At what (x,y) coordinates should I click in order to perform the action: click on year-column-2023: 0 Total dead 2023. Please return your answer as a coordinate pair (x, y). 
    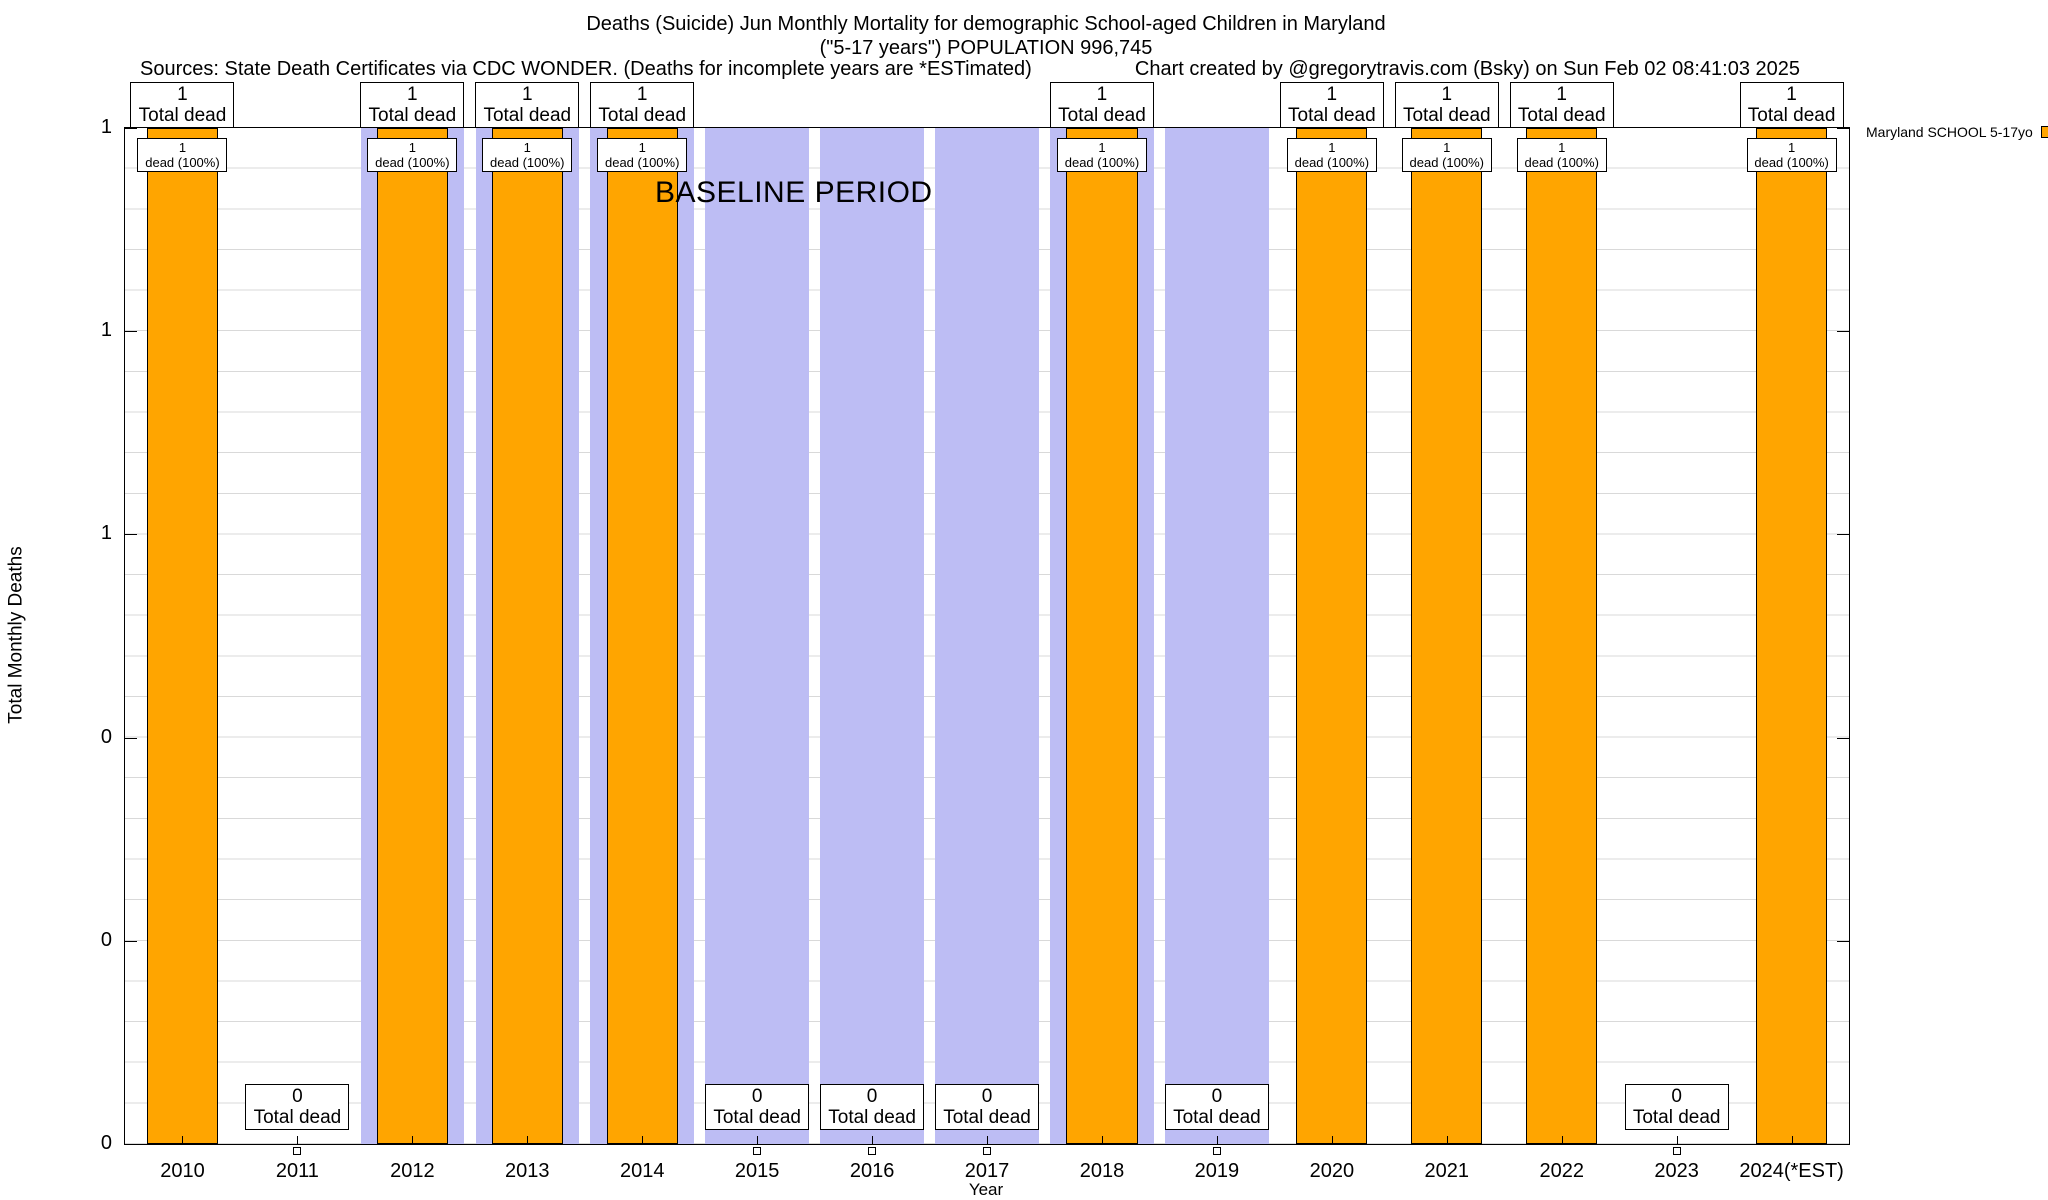
    Looking at the image, I should click on (1676, 655).